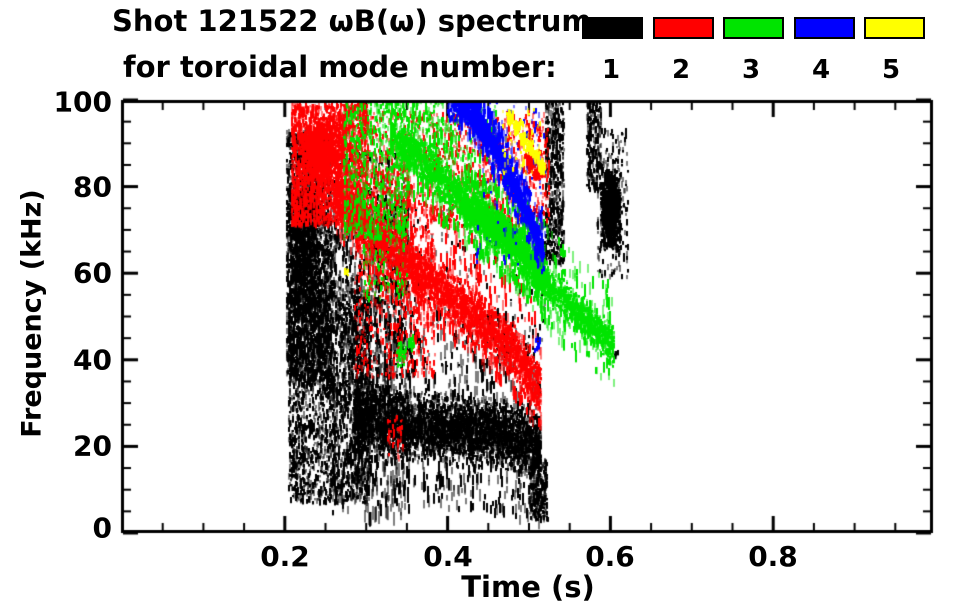 This screenshot has height=615, width=963. Describe the element at coordinates (340, 67) in the screenshot. I see `title-line2: for toroidal mode number:` at that location.